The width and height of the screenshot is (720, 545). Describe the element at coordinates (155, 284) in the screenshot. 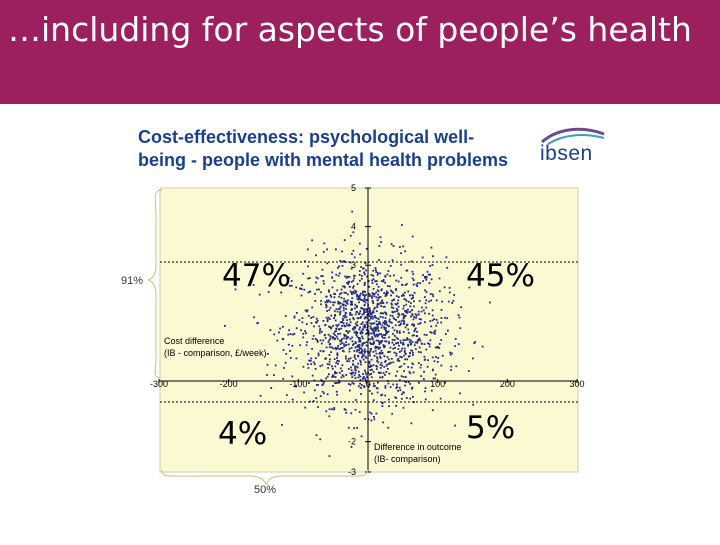

I see `left-brace` at that location.